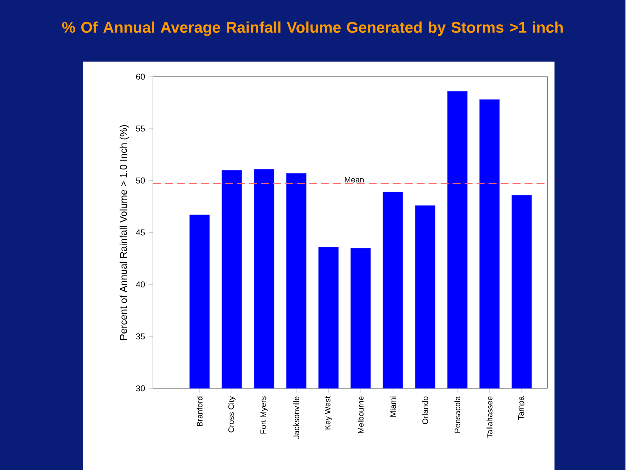  I want to click on y-tick-label: 40, so click(141, 285).